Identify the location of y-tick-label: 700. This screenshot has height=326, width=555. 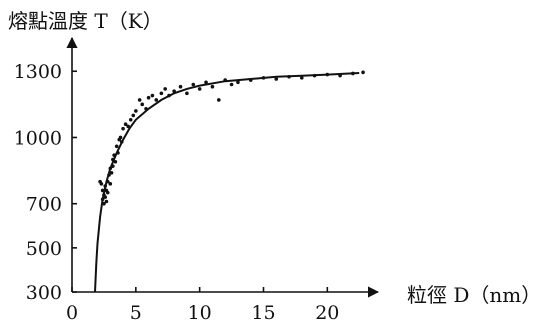
(44, 205).